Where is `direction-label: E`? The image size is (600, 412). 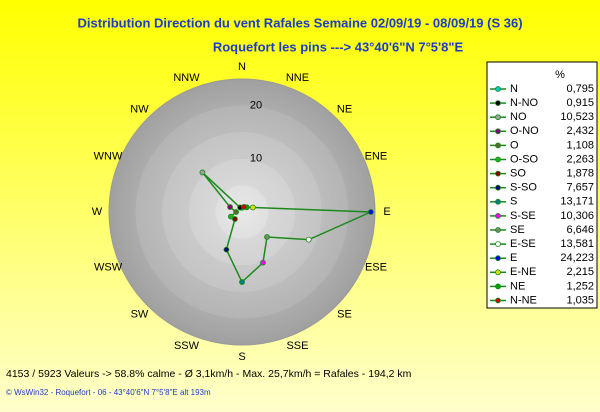
direction-label: E is located at coordinates (386, 212).